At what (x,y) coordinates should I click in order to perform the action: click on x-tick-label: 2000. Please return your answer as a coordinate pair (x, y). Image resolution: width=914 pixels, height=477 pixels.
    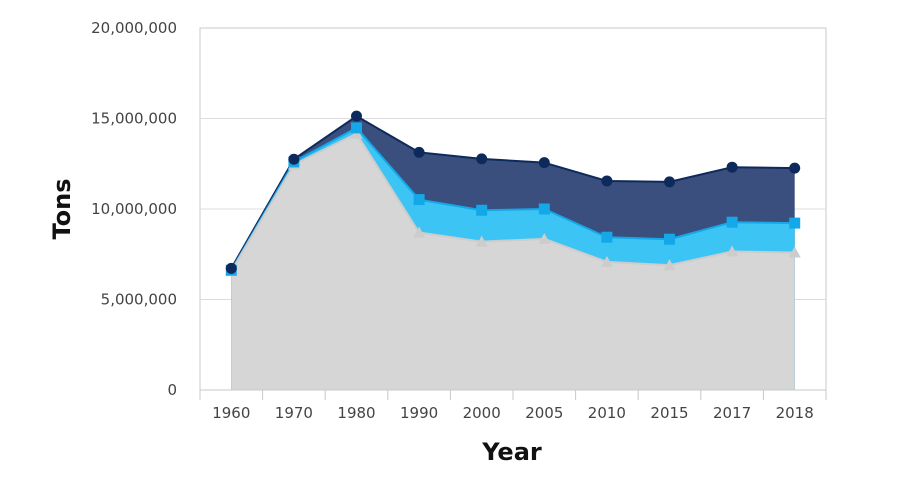
    Looking at the image, I should click on (482, 413).